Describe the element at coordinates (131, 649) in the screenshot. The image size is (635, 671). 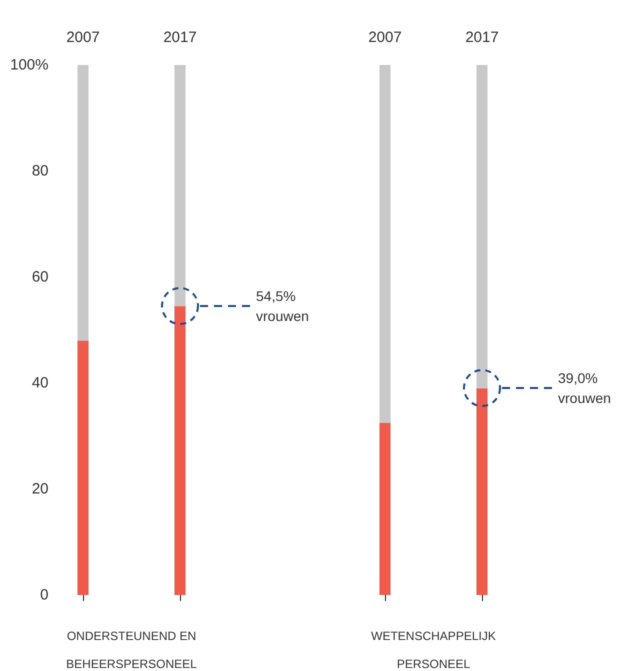
I see `x-axis-title: ONDERSTEUNEND EN BEHEERSPERSONEEL` at that location.